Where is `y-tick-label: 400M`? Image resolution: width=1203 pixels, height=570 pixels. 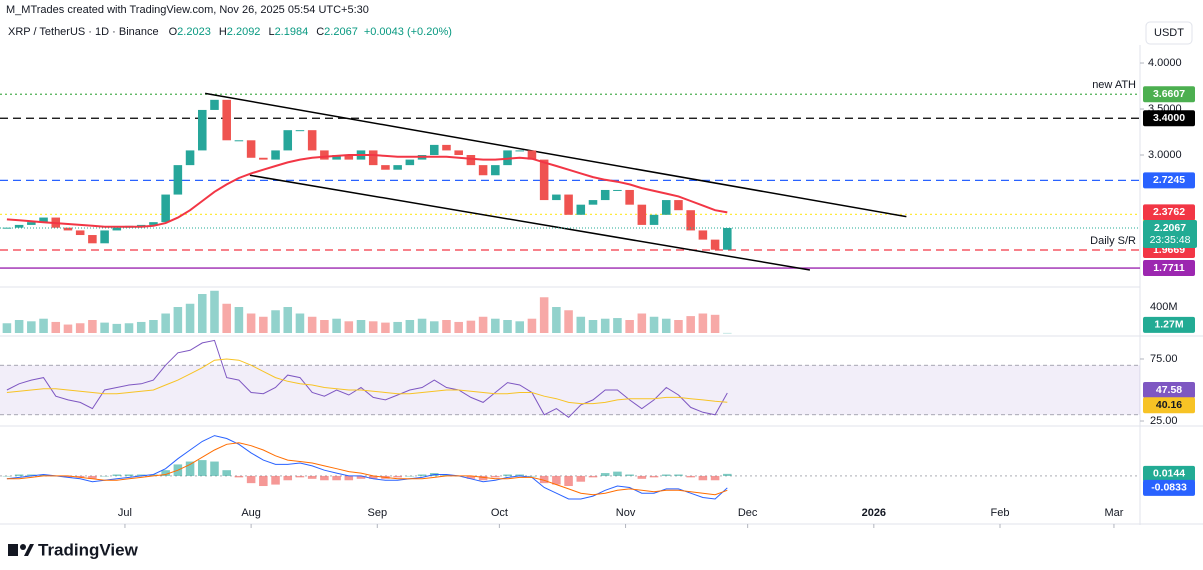 y-tick-label: 400M is located at coordinates (1164, 307).